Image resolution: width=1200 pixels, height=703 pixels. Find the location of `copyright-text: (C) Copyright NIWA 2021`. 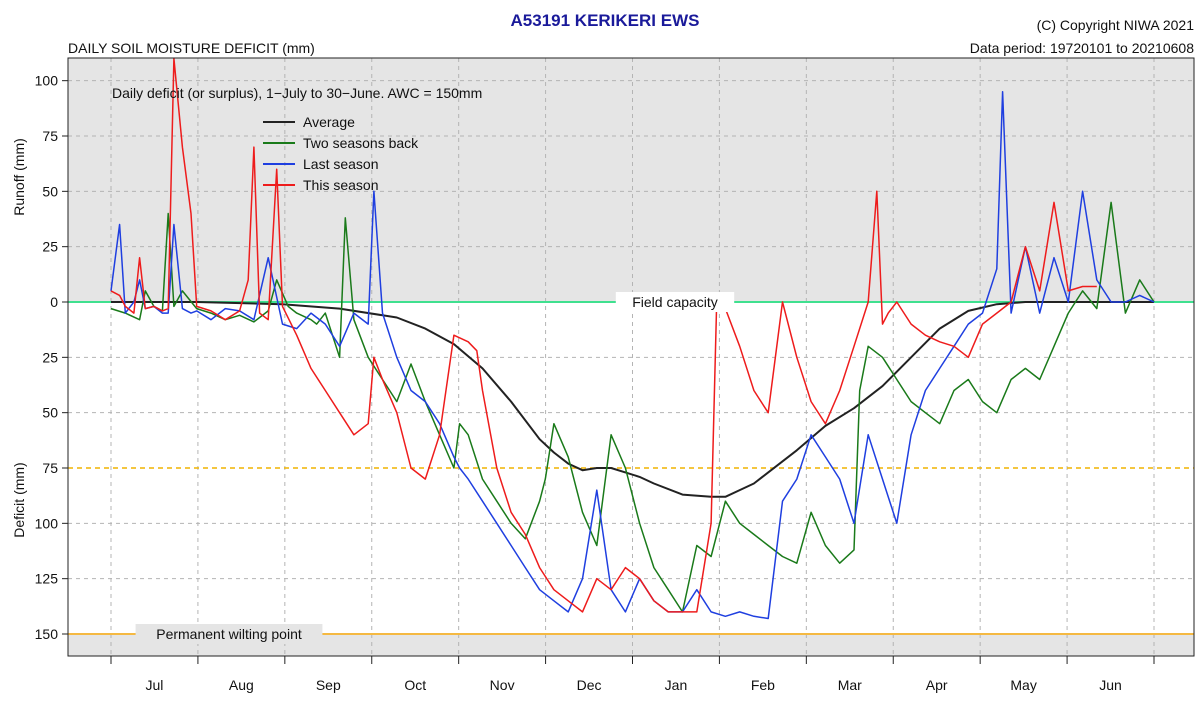

copyright-text: (C) Copyright NIWA 2021 is located at coordinates (1116, 25).